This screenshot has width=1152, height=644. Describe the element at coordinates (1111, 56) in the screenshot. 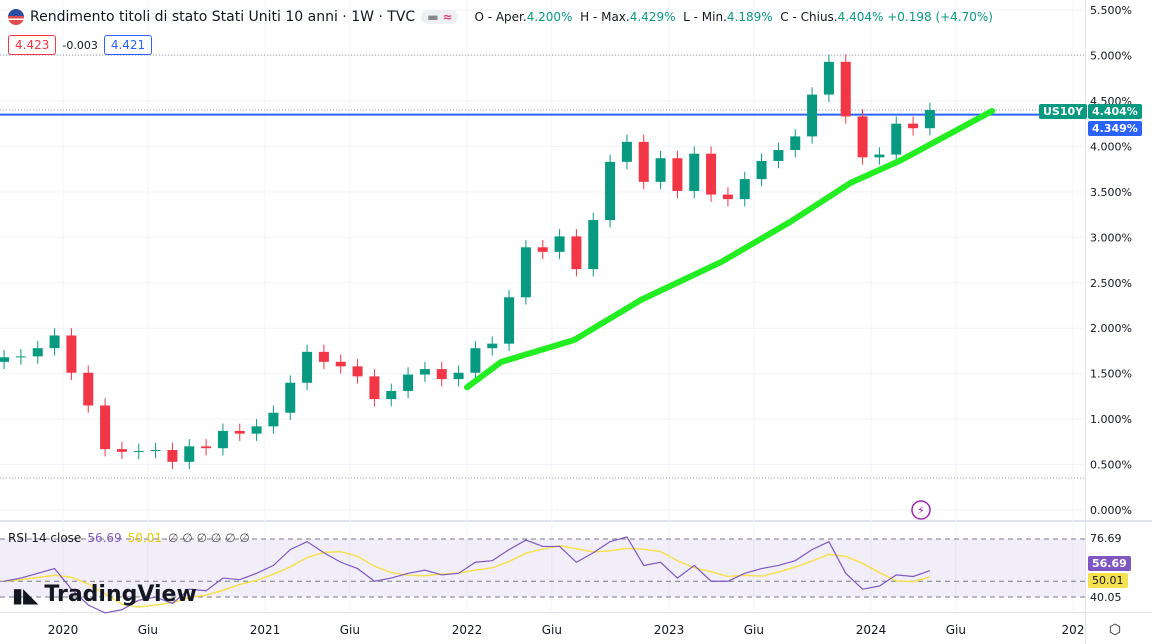

I see `y-tick-label: 5.000%` at that location.